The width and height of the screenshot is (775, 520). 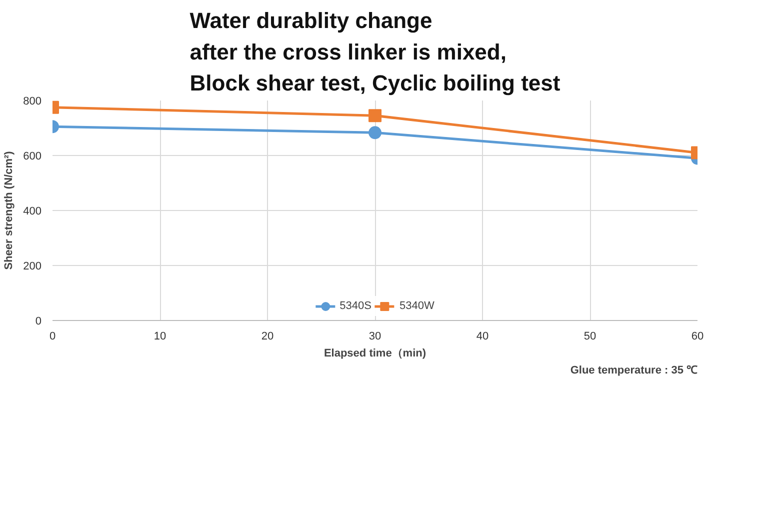 I want to click on x-tick-label: 30, so click(x=375, y=336).